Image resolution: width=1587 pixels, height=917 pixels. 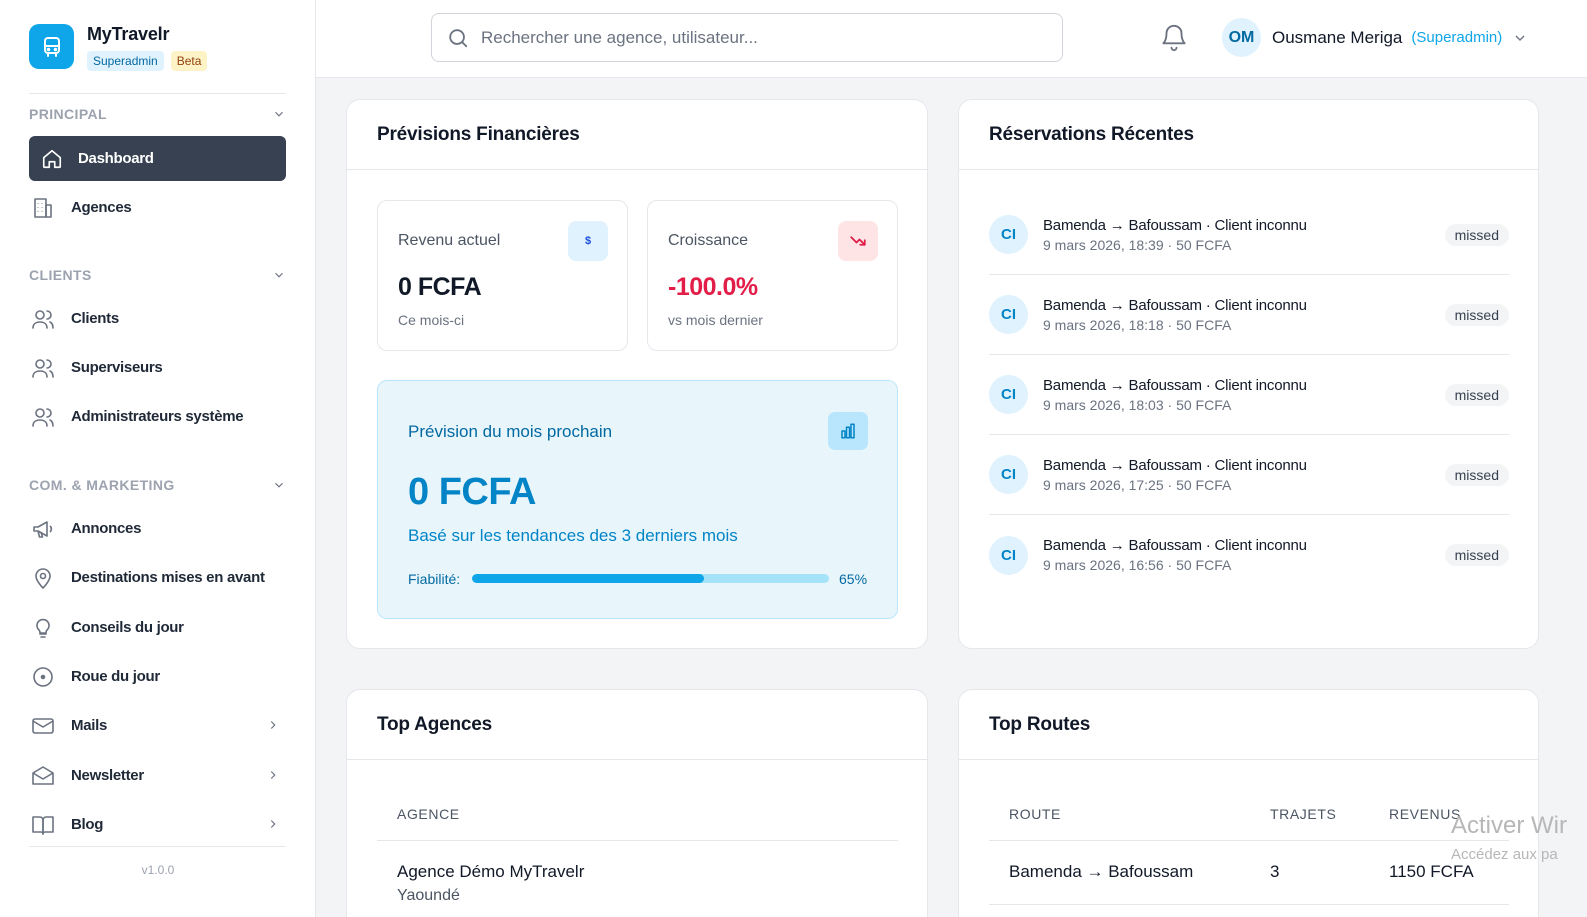 What do you see at coordinates (1431, 871) in the screenshot?
I see `route-revenue: 1150 FCFA` at bounding box center [1431, 871].